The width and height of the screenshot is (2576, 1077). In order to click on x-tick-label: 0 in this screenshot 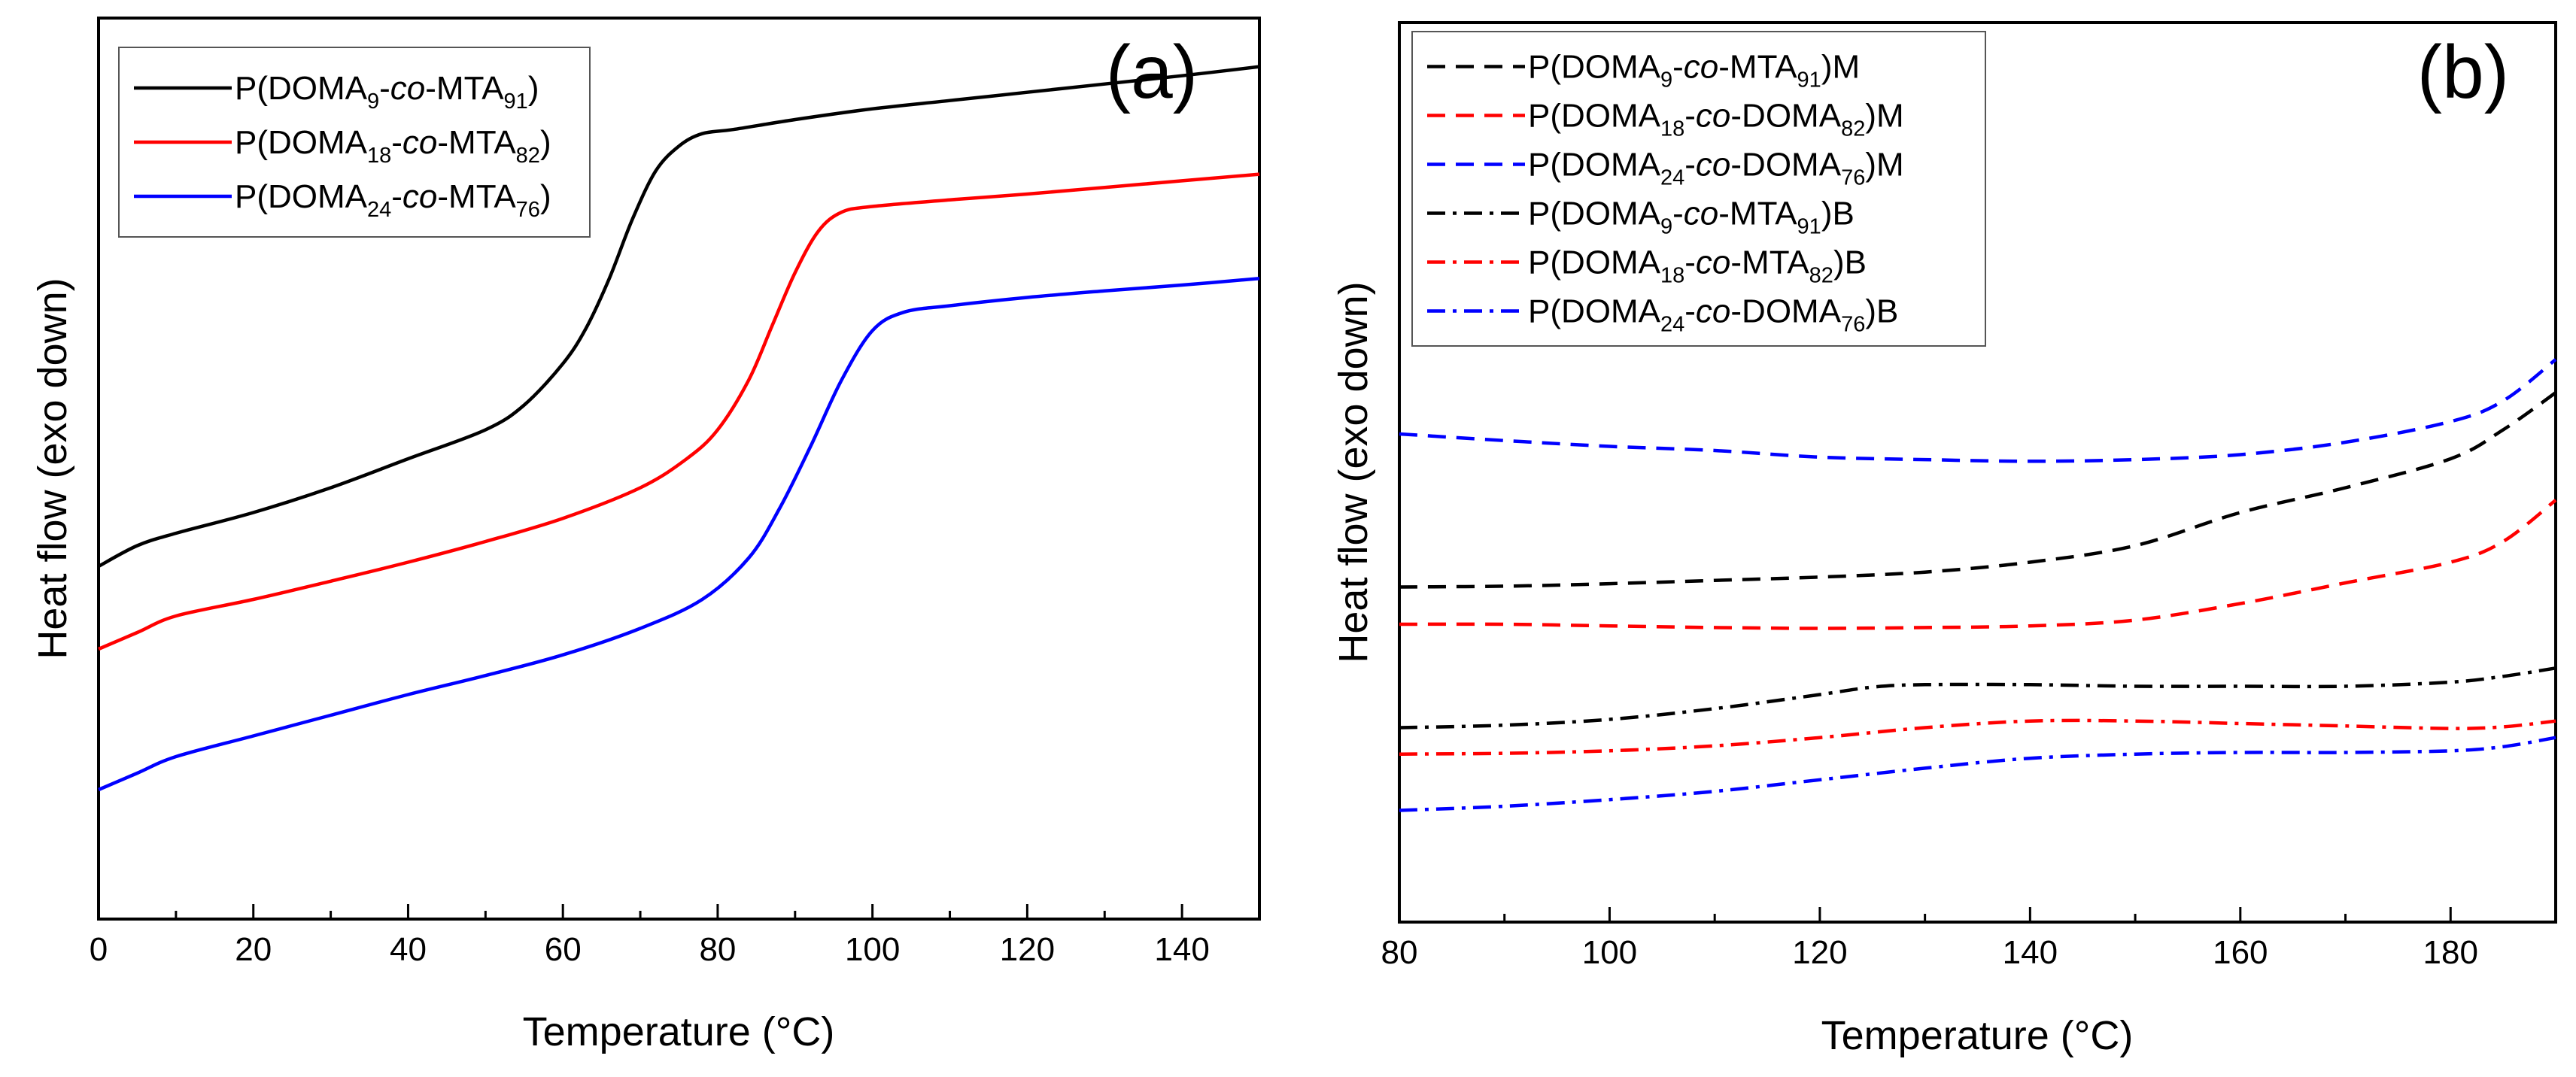, I will do `click(99, 949)`.